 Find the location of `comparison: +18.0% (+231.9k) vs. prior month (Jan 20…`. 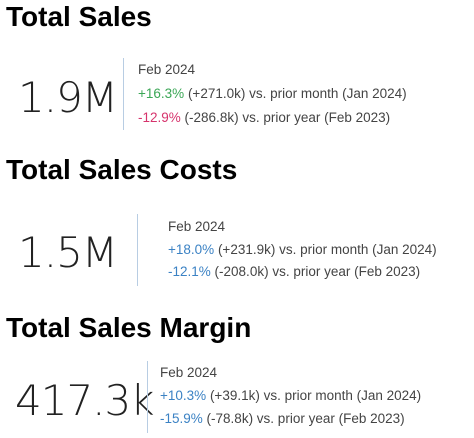

comparison: +18.0% (+231.9k) vs. prior month (Jan 20… is located at coordinates (302, 250).